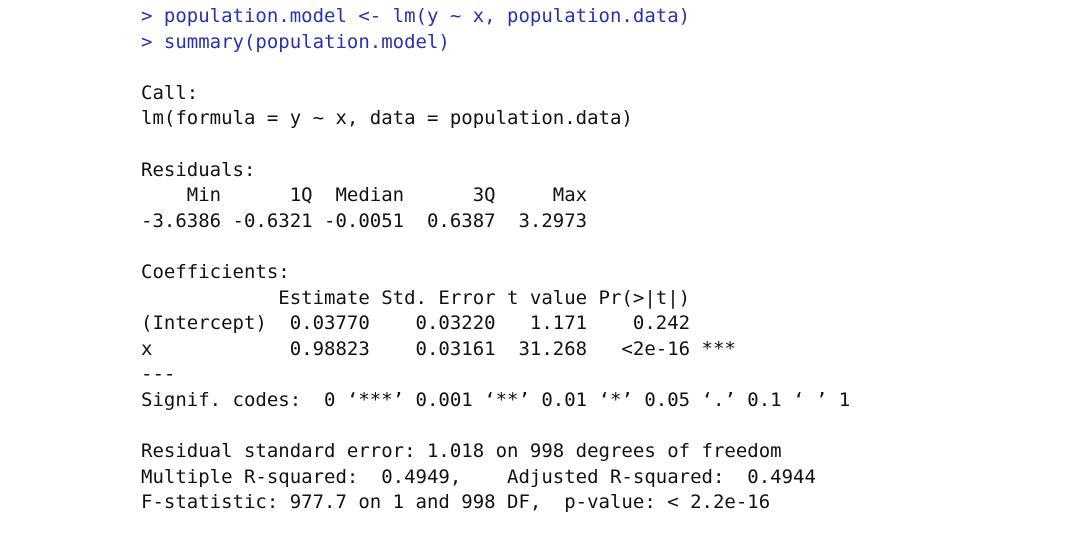  What do you see at coordinates (198, 169) in the screenshot?
I see `residuals-label: Residuals:` at bounding box center [198, 169].